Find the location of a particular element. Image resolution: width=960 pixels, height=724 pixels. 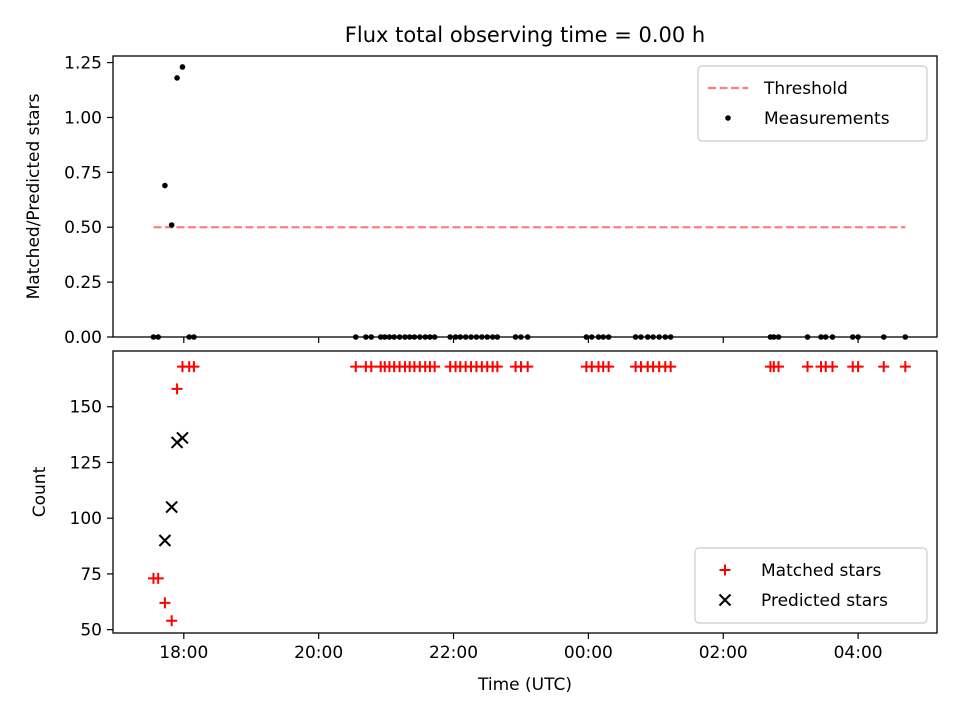

x-tick-label: 22:00 is located at coordinates (453, 653).